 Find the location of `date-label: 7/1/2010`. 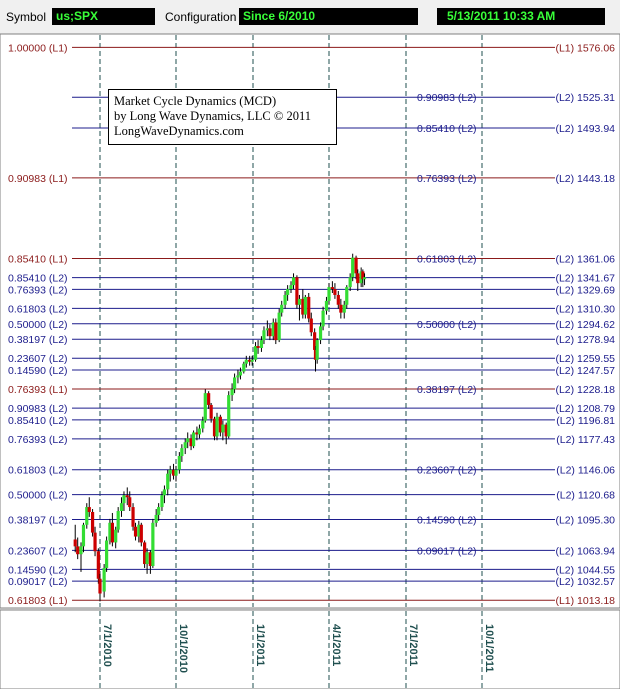

date-label: 7/1/2010 is located at coordinates (107, 645).